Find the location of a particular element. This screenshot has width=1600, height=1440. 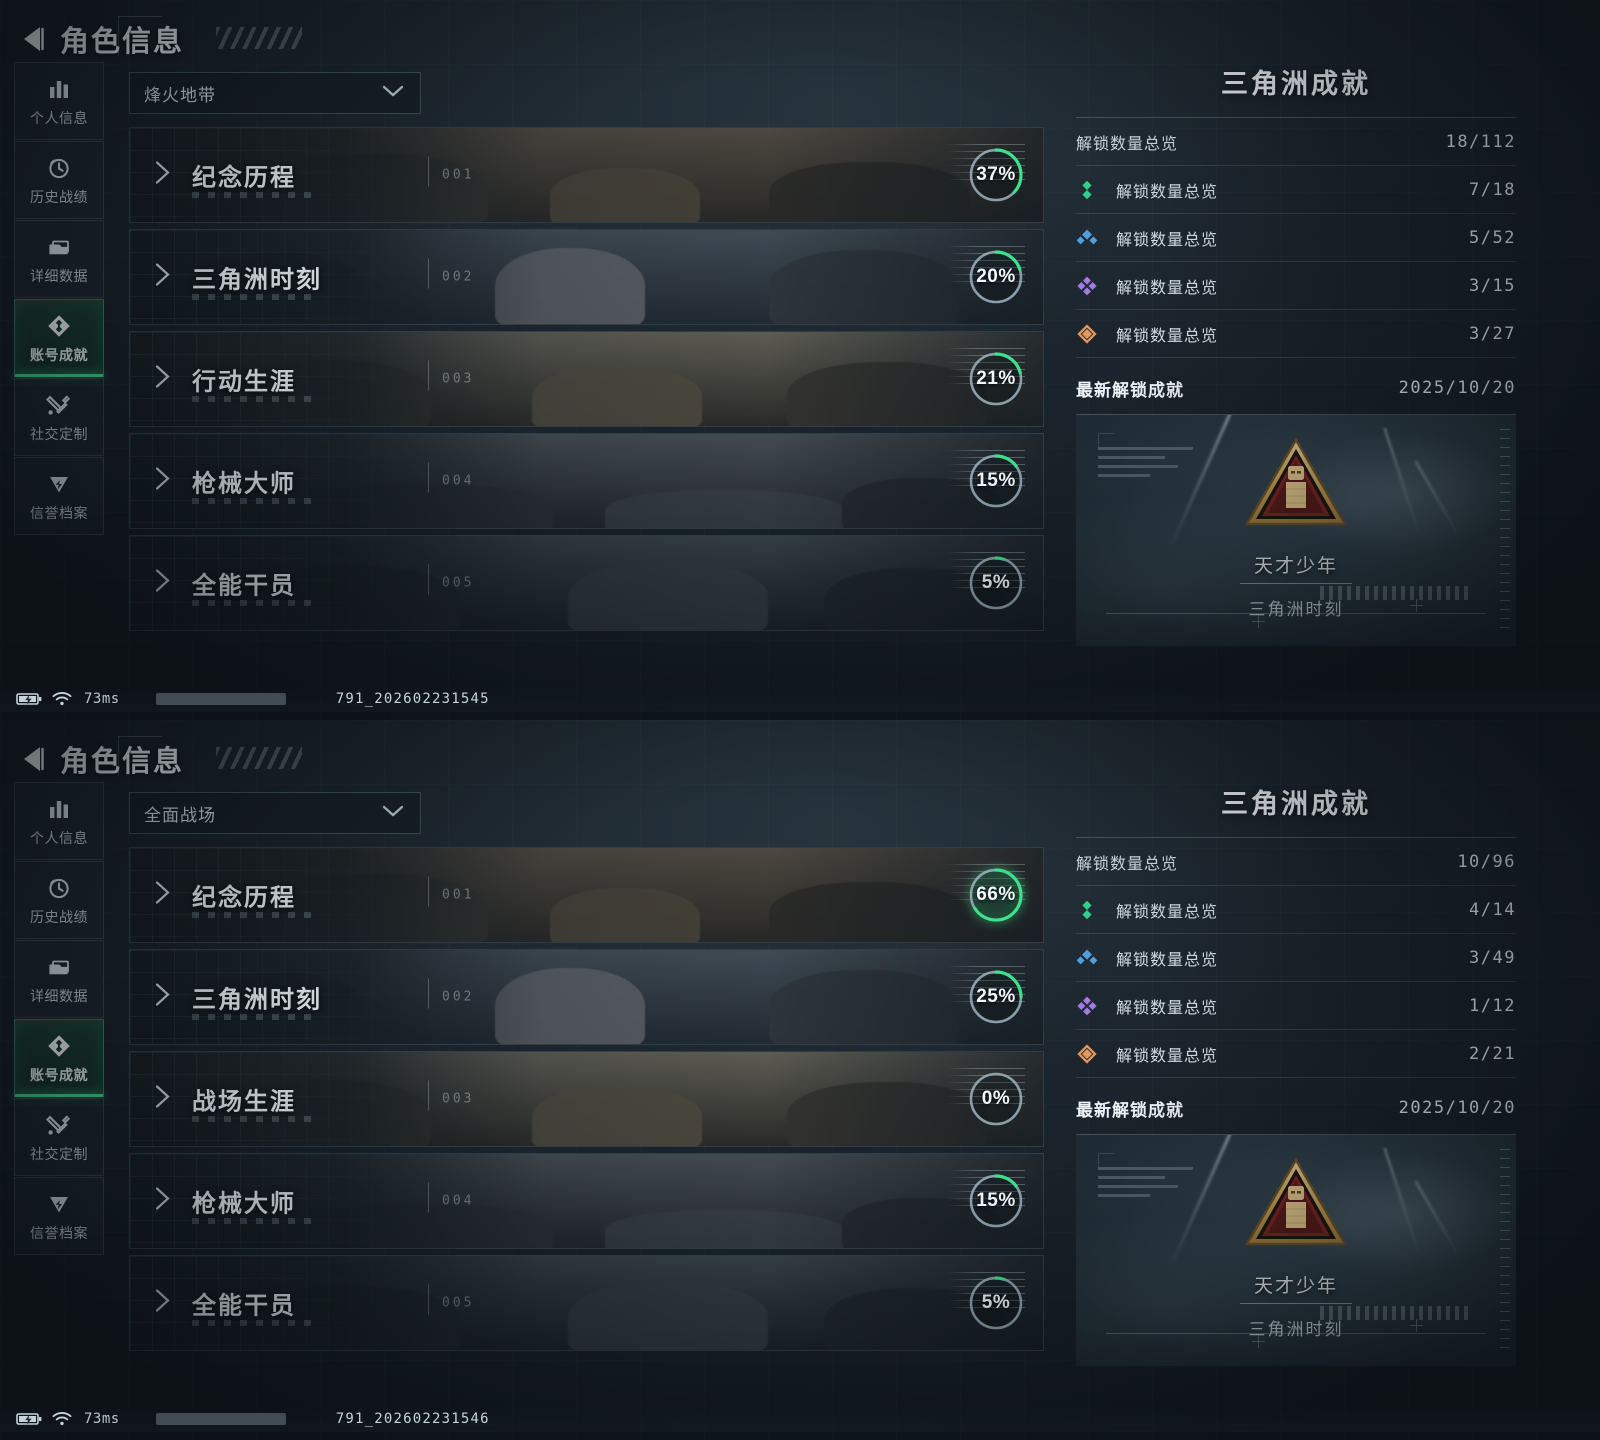

game-mode-select: 烽火地带 is located at coordinates (275, 93).